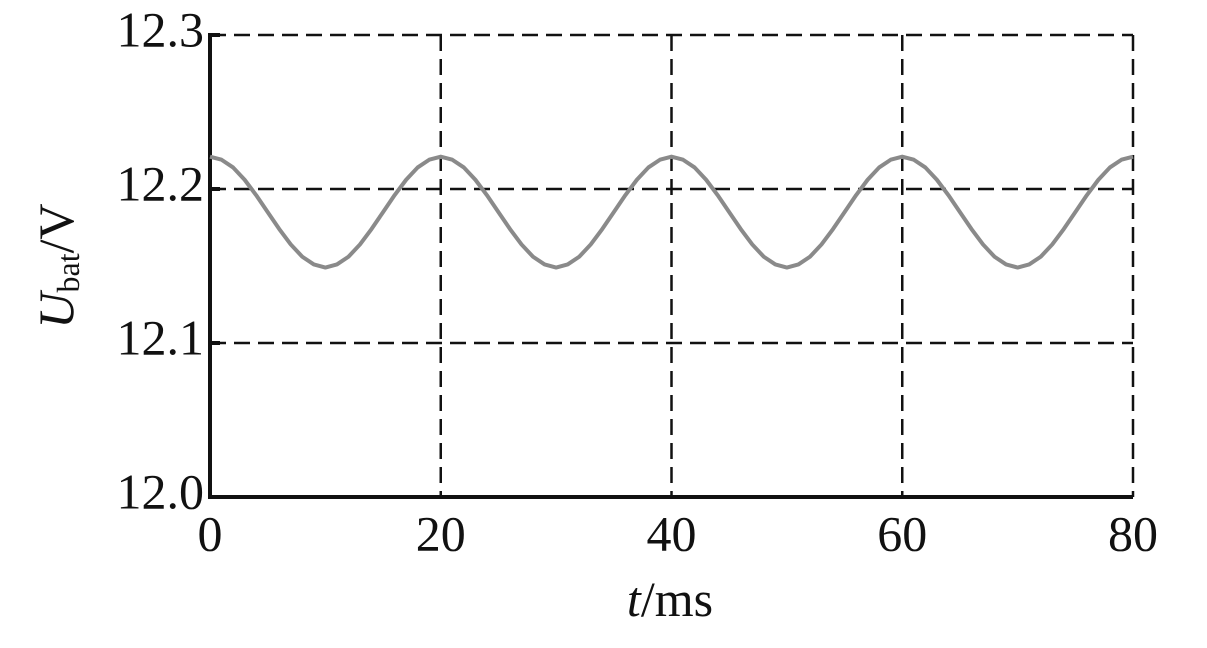 Image resolution: width=1207 pixels, height=648 pixels. I want to click on x-axis-label: t/ms, so click(670, 599).